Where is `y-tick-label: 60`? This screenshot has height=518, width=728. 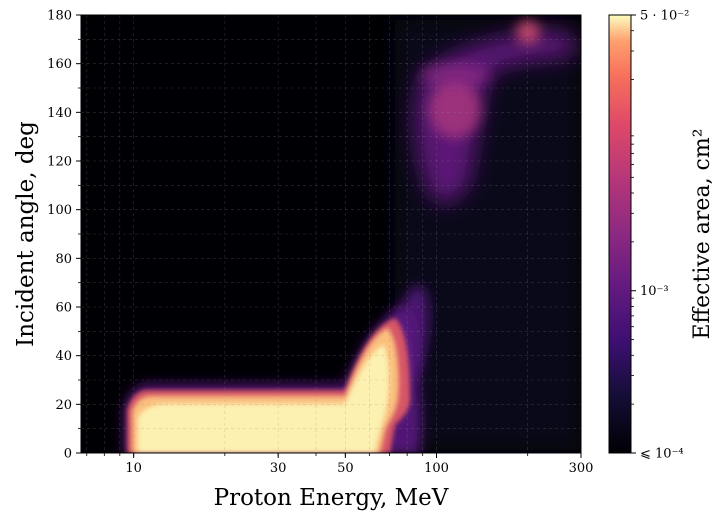 y-tick-label: 60 is located at coordinates (63, 308).